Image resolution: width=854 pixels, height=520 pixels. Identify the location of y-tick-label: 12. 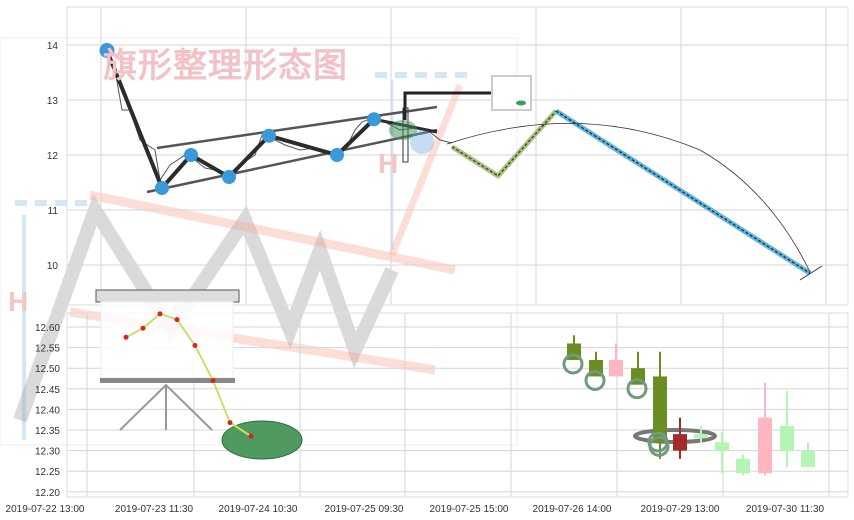
(53, 156).